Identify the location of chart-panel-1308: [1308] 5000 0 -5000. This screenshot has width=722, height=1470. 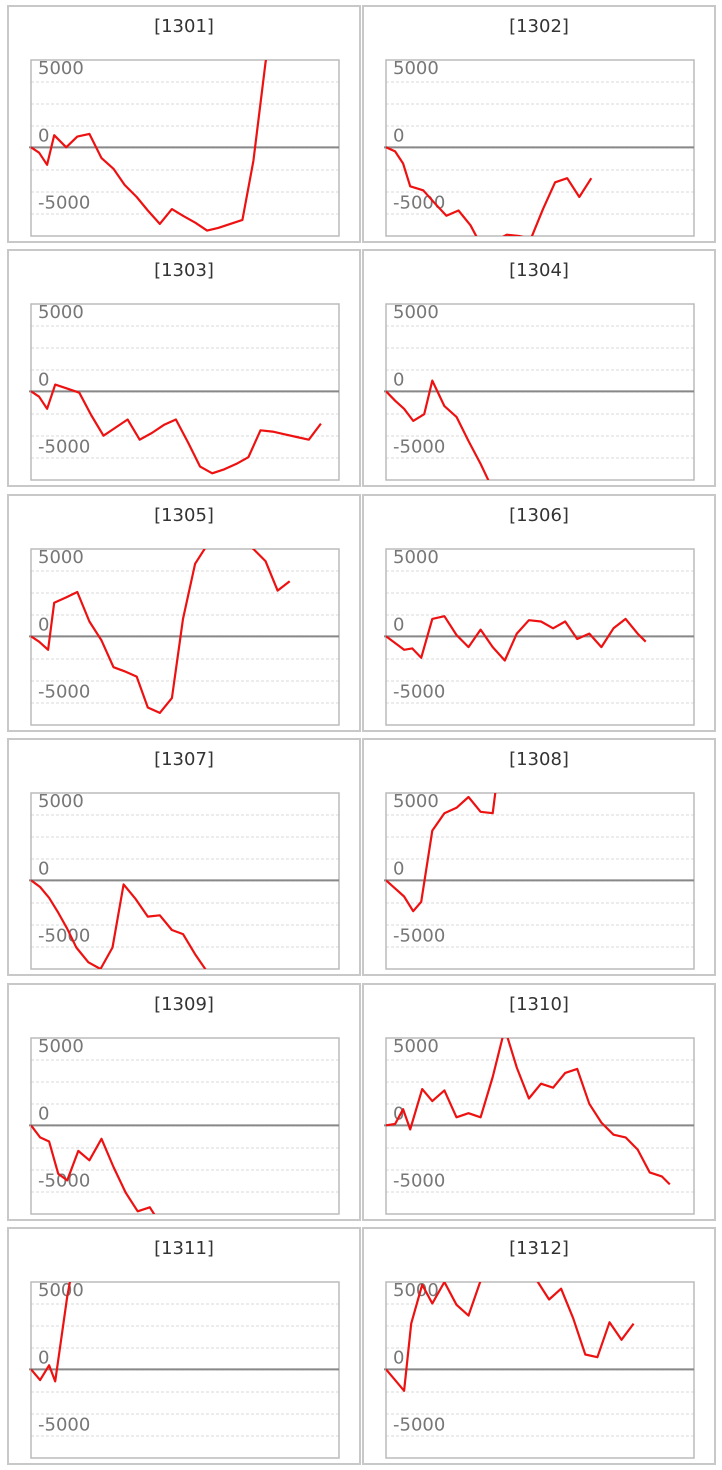
(539, 857).